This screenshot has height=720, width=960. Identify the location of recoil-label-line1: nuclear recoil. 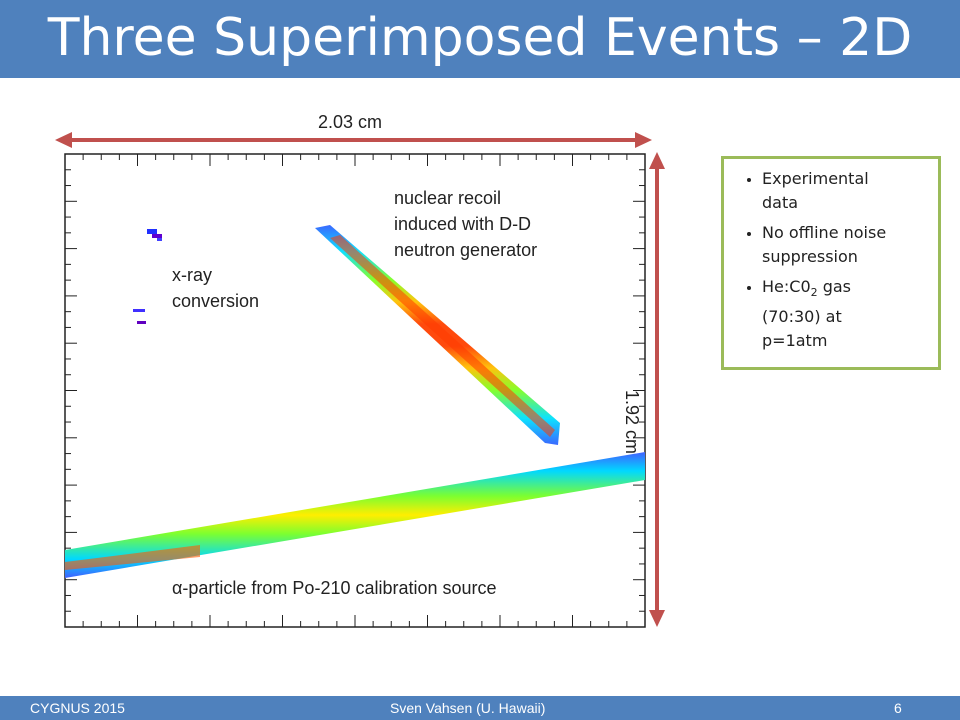
(448, 198).